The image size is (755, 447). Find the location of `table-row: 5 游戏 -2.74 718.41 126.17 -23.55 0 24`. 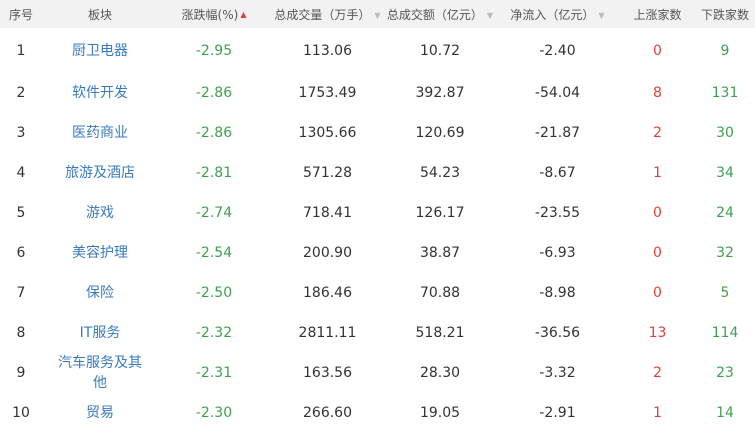

table-row: 5 游戏 -2.74 718.41 126.17 -23.55 0 24 is located at coordinates (377, 213).